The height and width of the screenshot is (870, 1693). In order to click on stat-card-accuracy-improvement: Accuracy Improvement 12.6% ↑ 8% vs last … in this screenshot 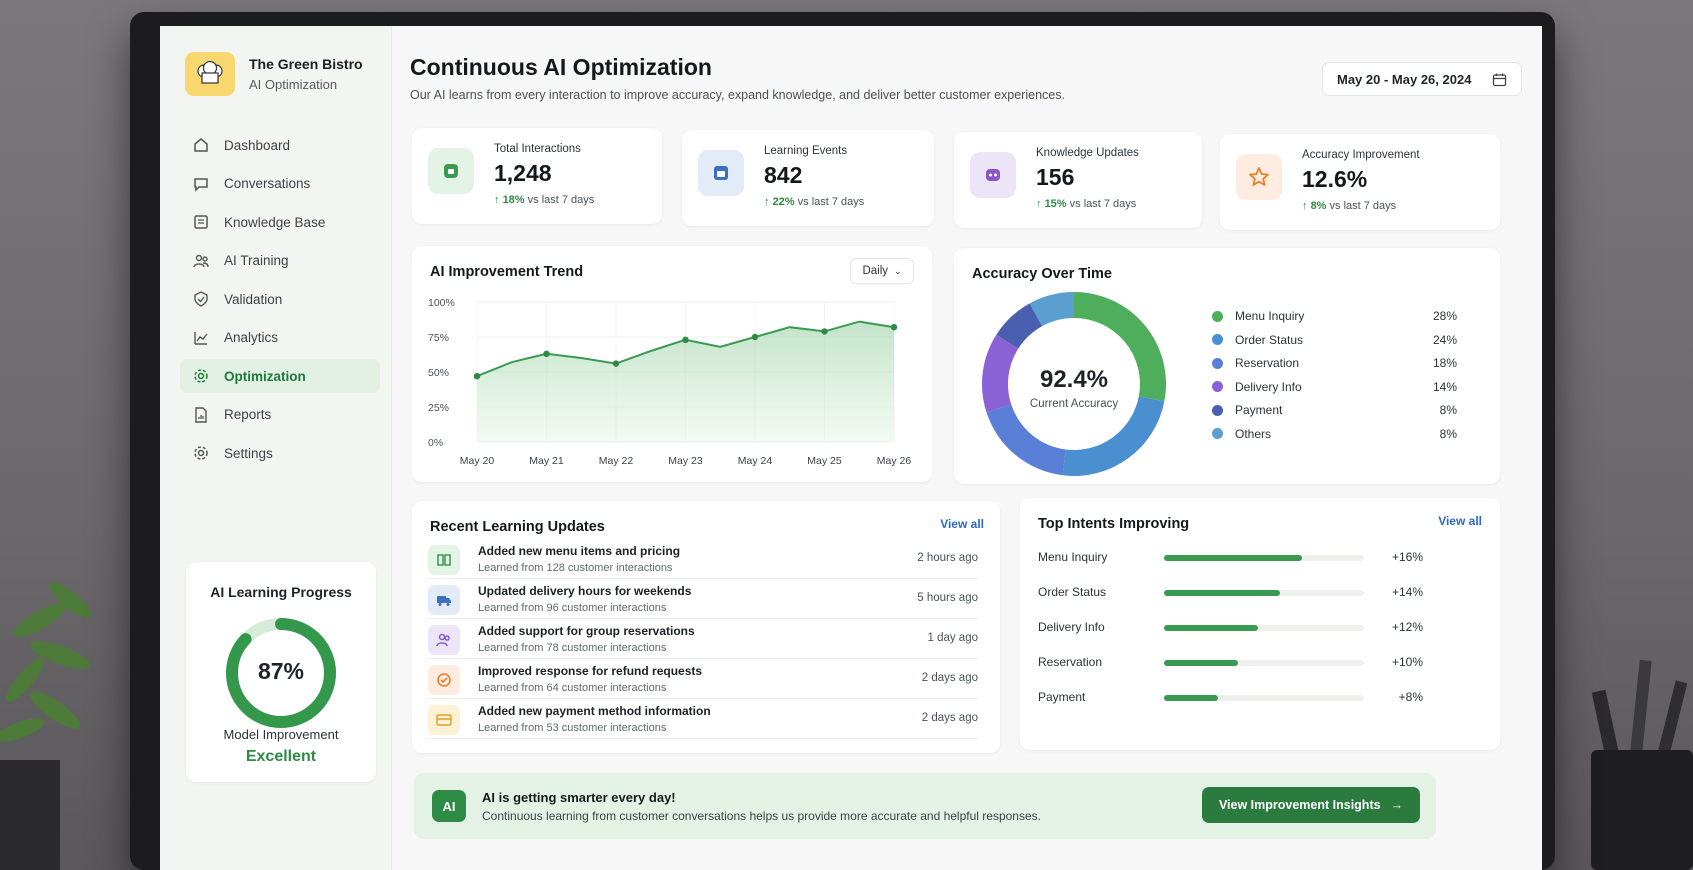, I will do `click(1360, 182)`.